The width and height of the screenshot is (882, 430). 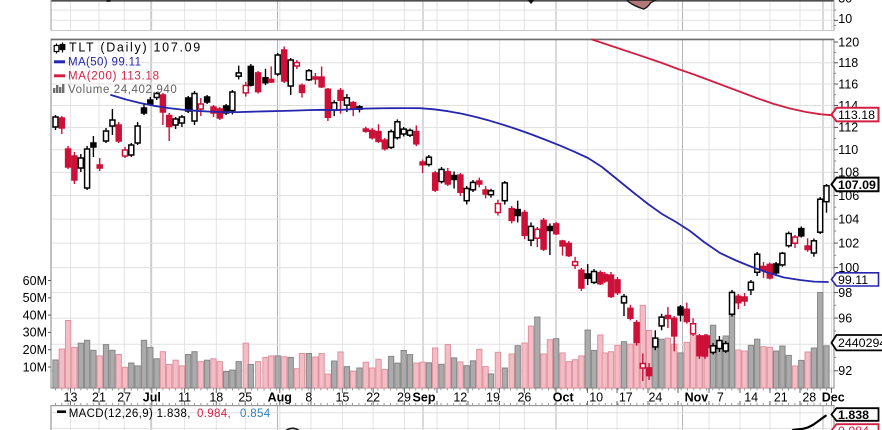 I want to click on svg-text: 99.11, so click(x=853, y=280).